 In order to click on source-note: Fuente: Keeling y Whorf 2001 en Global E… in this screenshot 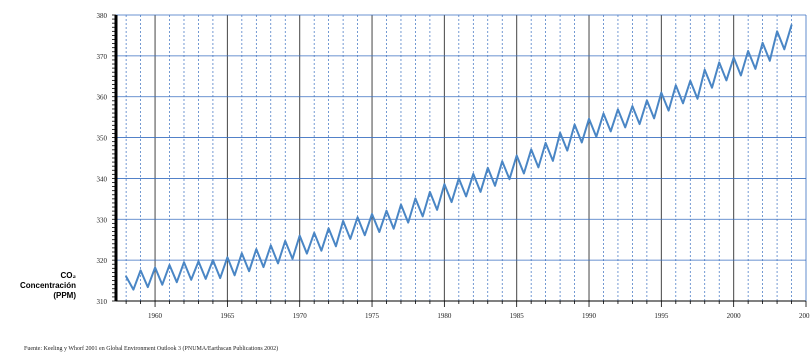, I will do `click(151, 349)`.